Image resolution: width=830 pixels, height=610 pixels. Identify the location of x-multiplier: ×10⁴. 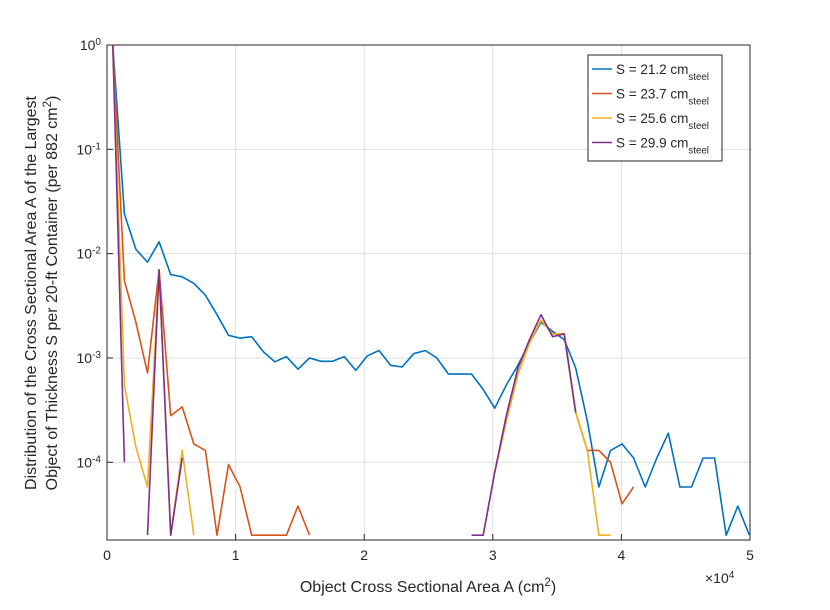
(720, 578).